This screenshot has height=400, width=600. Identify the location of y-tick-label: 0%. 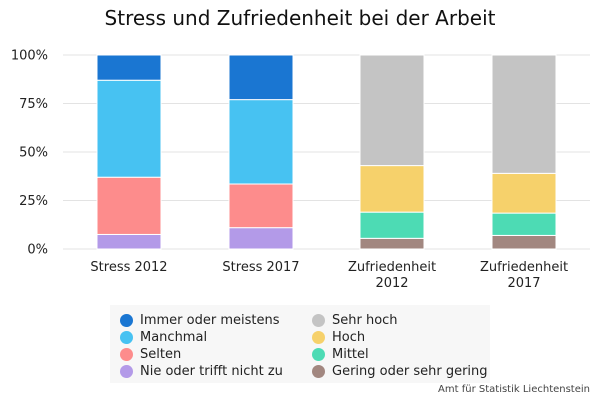
(37, 250).